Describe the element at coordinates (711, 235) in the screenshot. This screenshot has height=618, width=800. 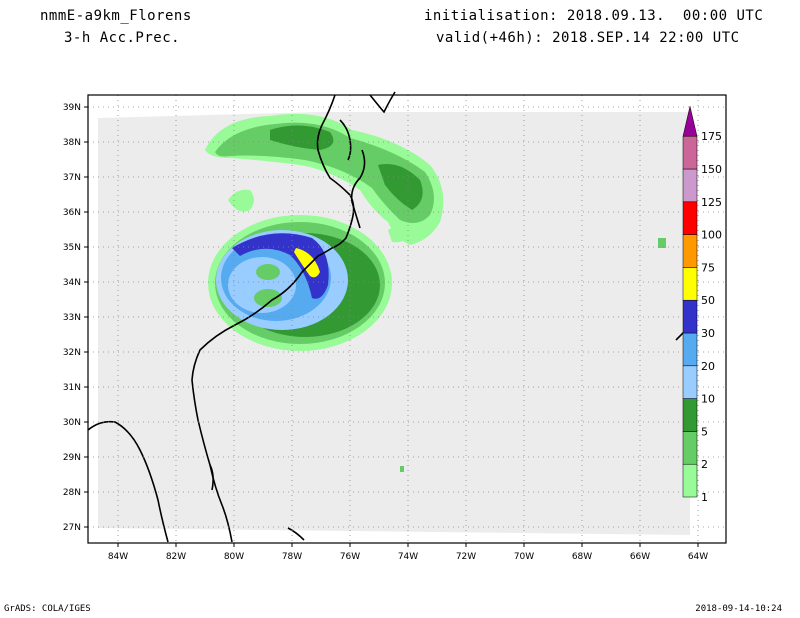
I see `colorbar-label: 100` at that location.